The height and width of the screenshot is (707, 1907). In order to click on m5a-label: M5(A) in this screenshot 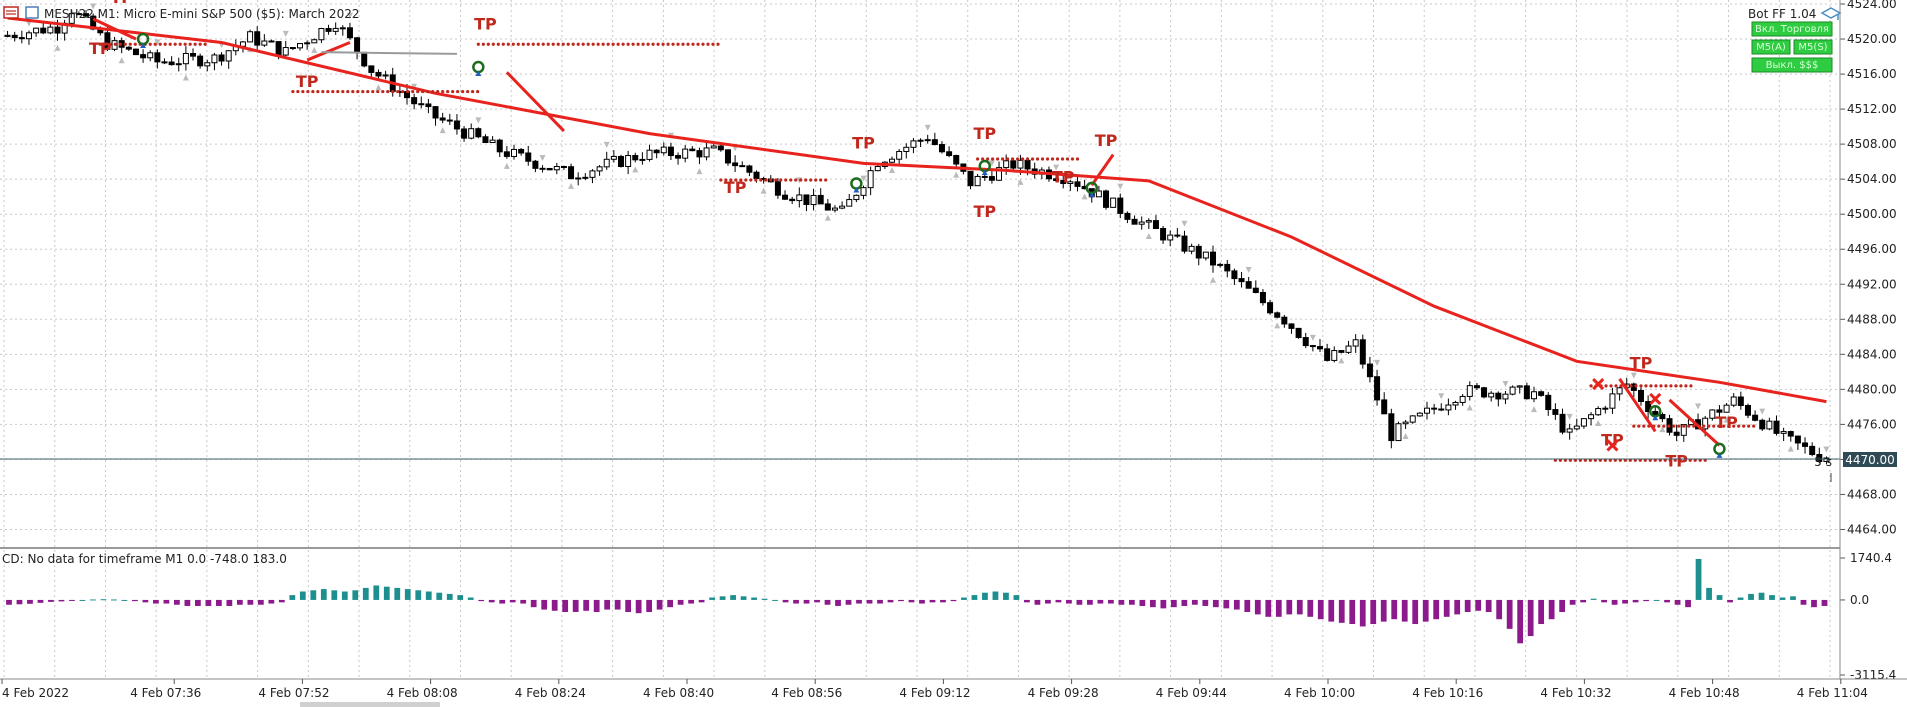, I will do `click(1771, 47)`.